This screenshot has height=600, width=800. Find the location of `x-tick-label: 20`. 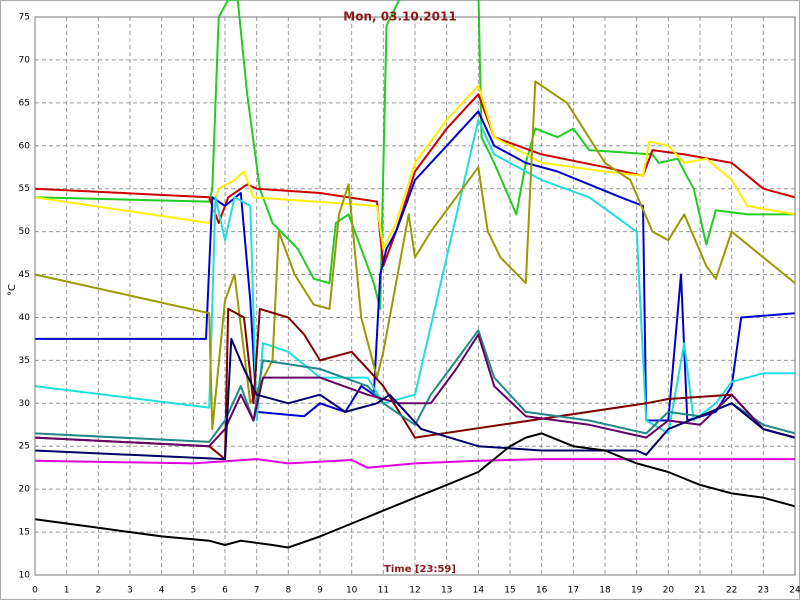

x-tick-label: 20 is located at coordinates (669, 591).